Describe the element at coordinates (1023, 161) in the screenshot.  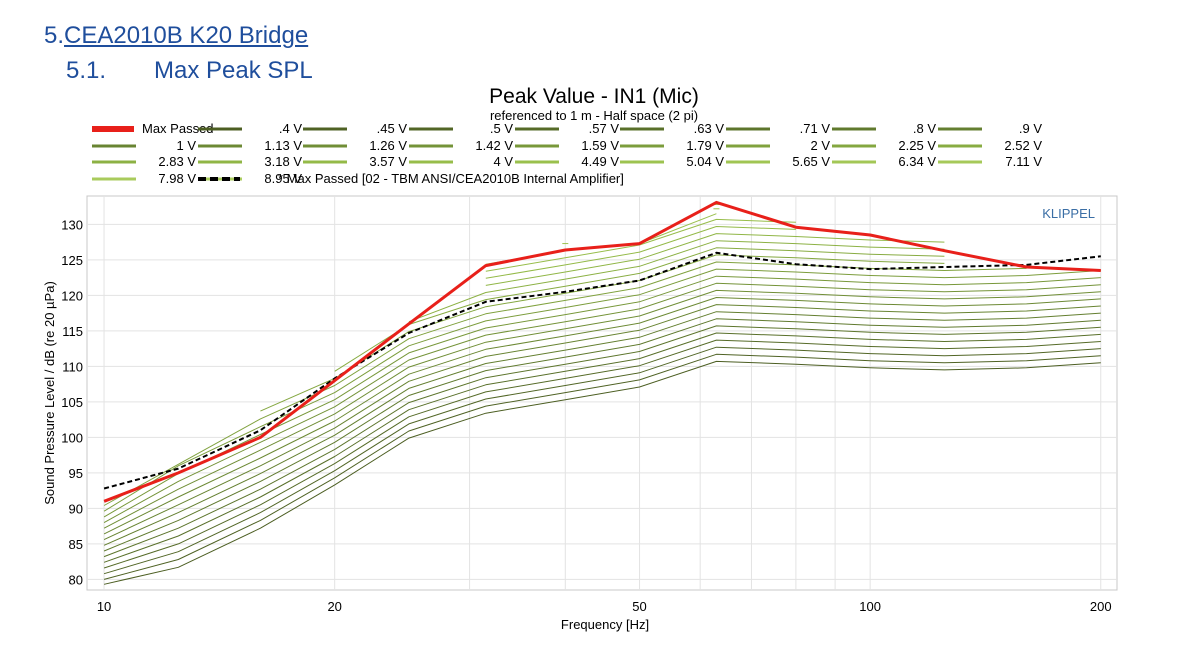
I see `legend-label: 7.11 V` at that location.